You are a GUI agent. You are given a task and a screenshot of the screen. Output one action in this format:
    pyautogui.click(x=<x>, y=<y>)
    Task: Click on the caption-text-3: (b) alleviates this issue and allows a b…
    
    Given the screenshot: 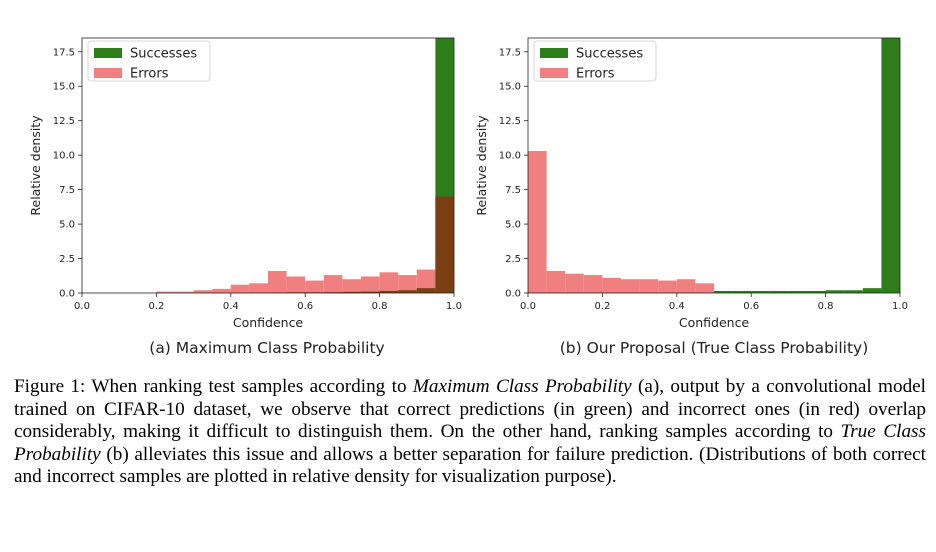 What is the action you would take?
    pyautogui.click(x=470, y=465)
    